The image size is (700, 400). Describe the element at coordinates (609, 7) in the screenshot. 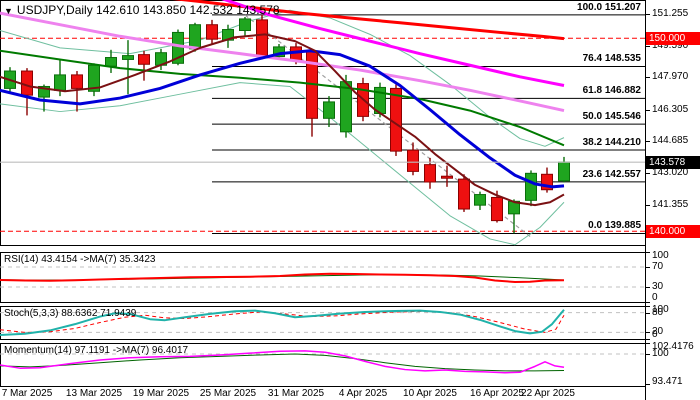

I see `fib-label: 100.0 151.207` at that location.